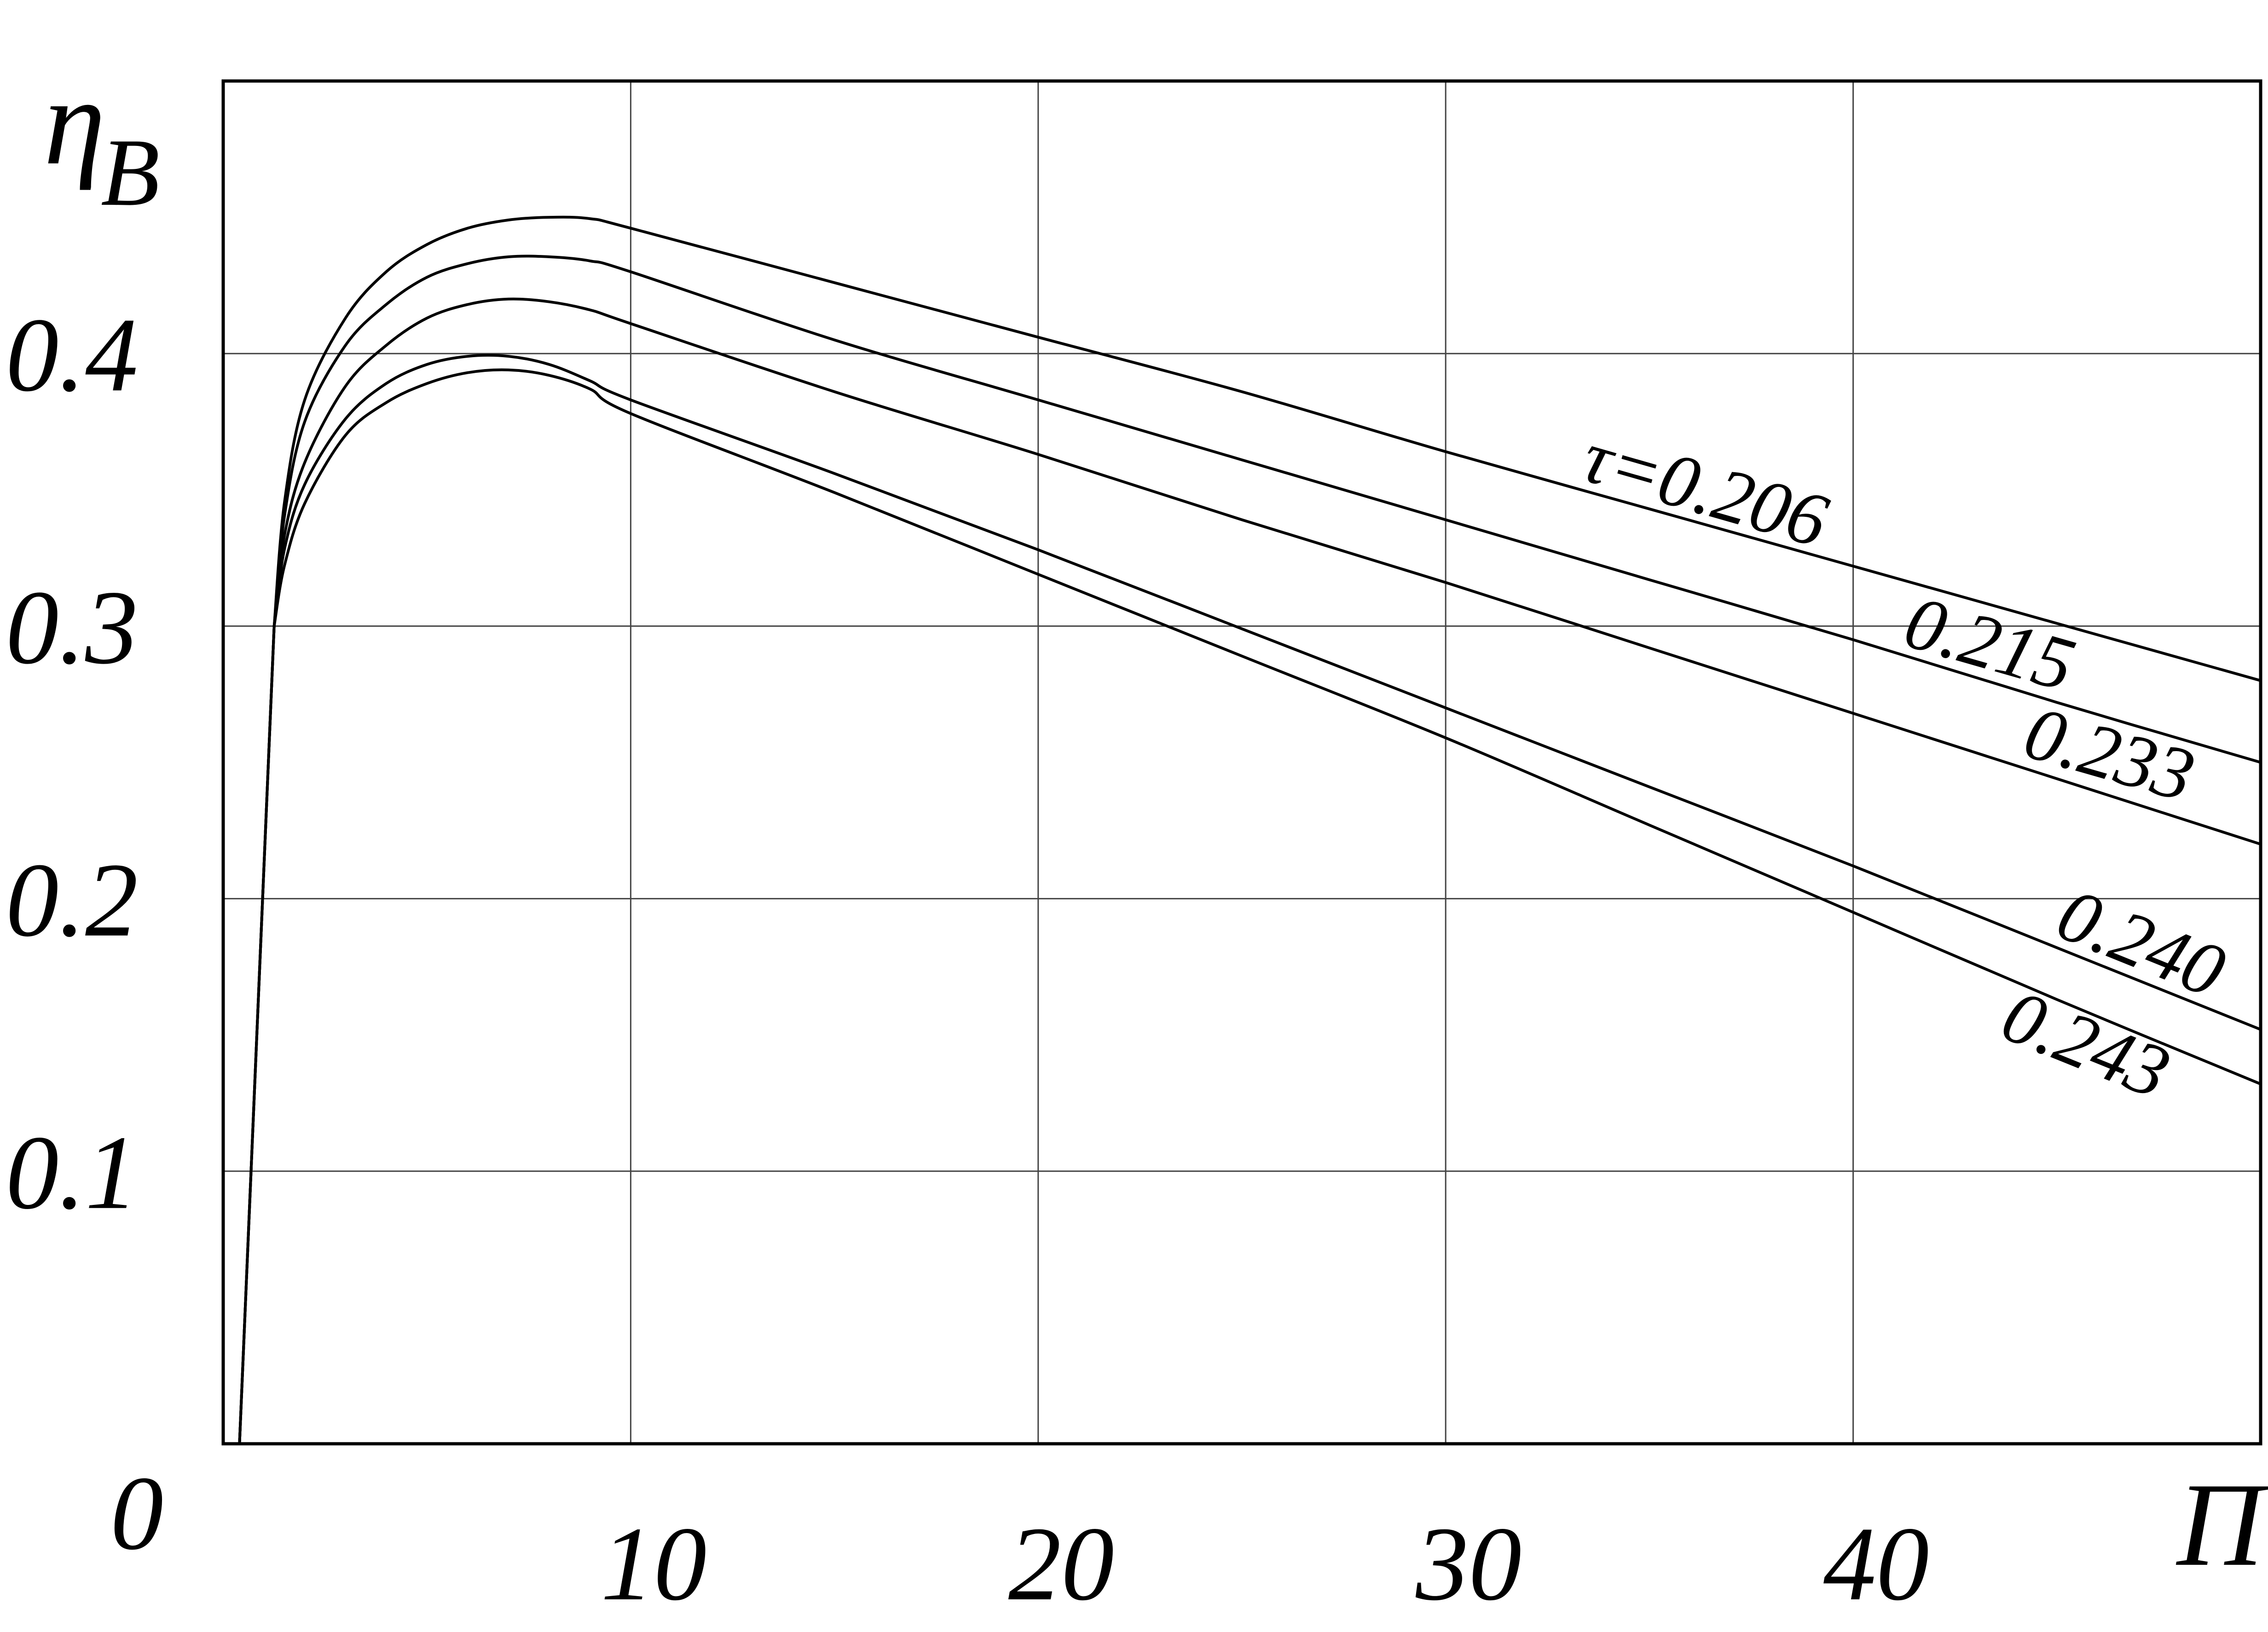  Describe the element at coordinates (72, 627) in the screenshot. I see `y-tick-label: 0.3` at that location.